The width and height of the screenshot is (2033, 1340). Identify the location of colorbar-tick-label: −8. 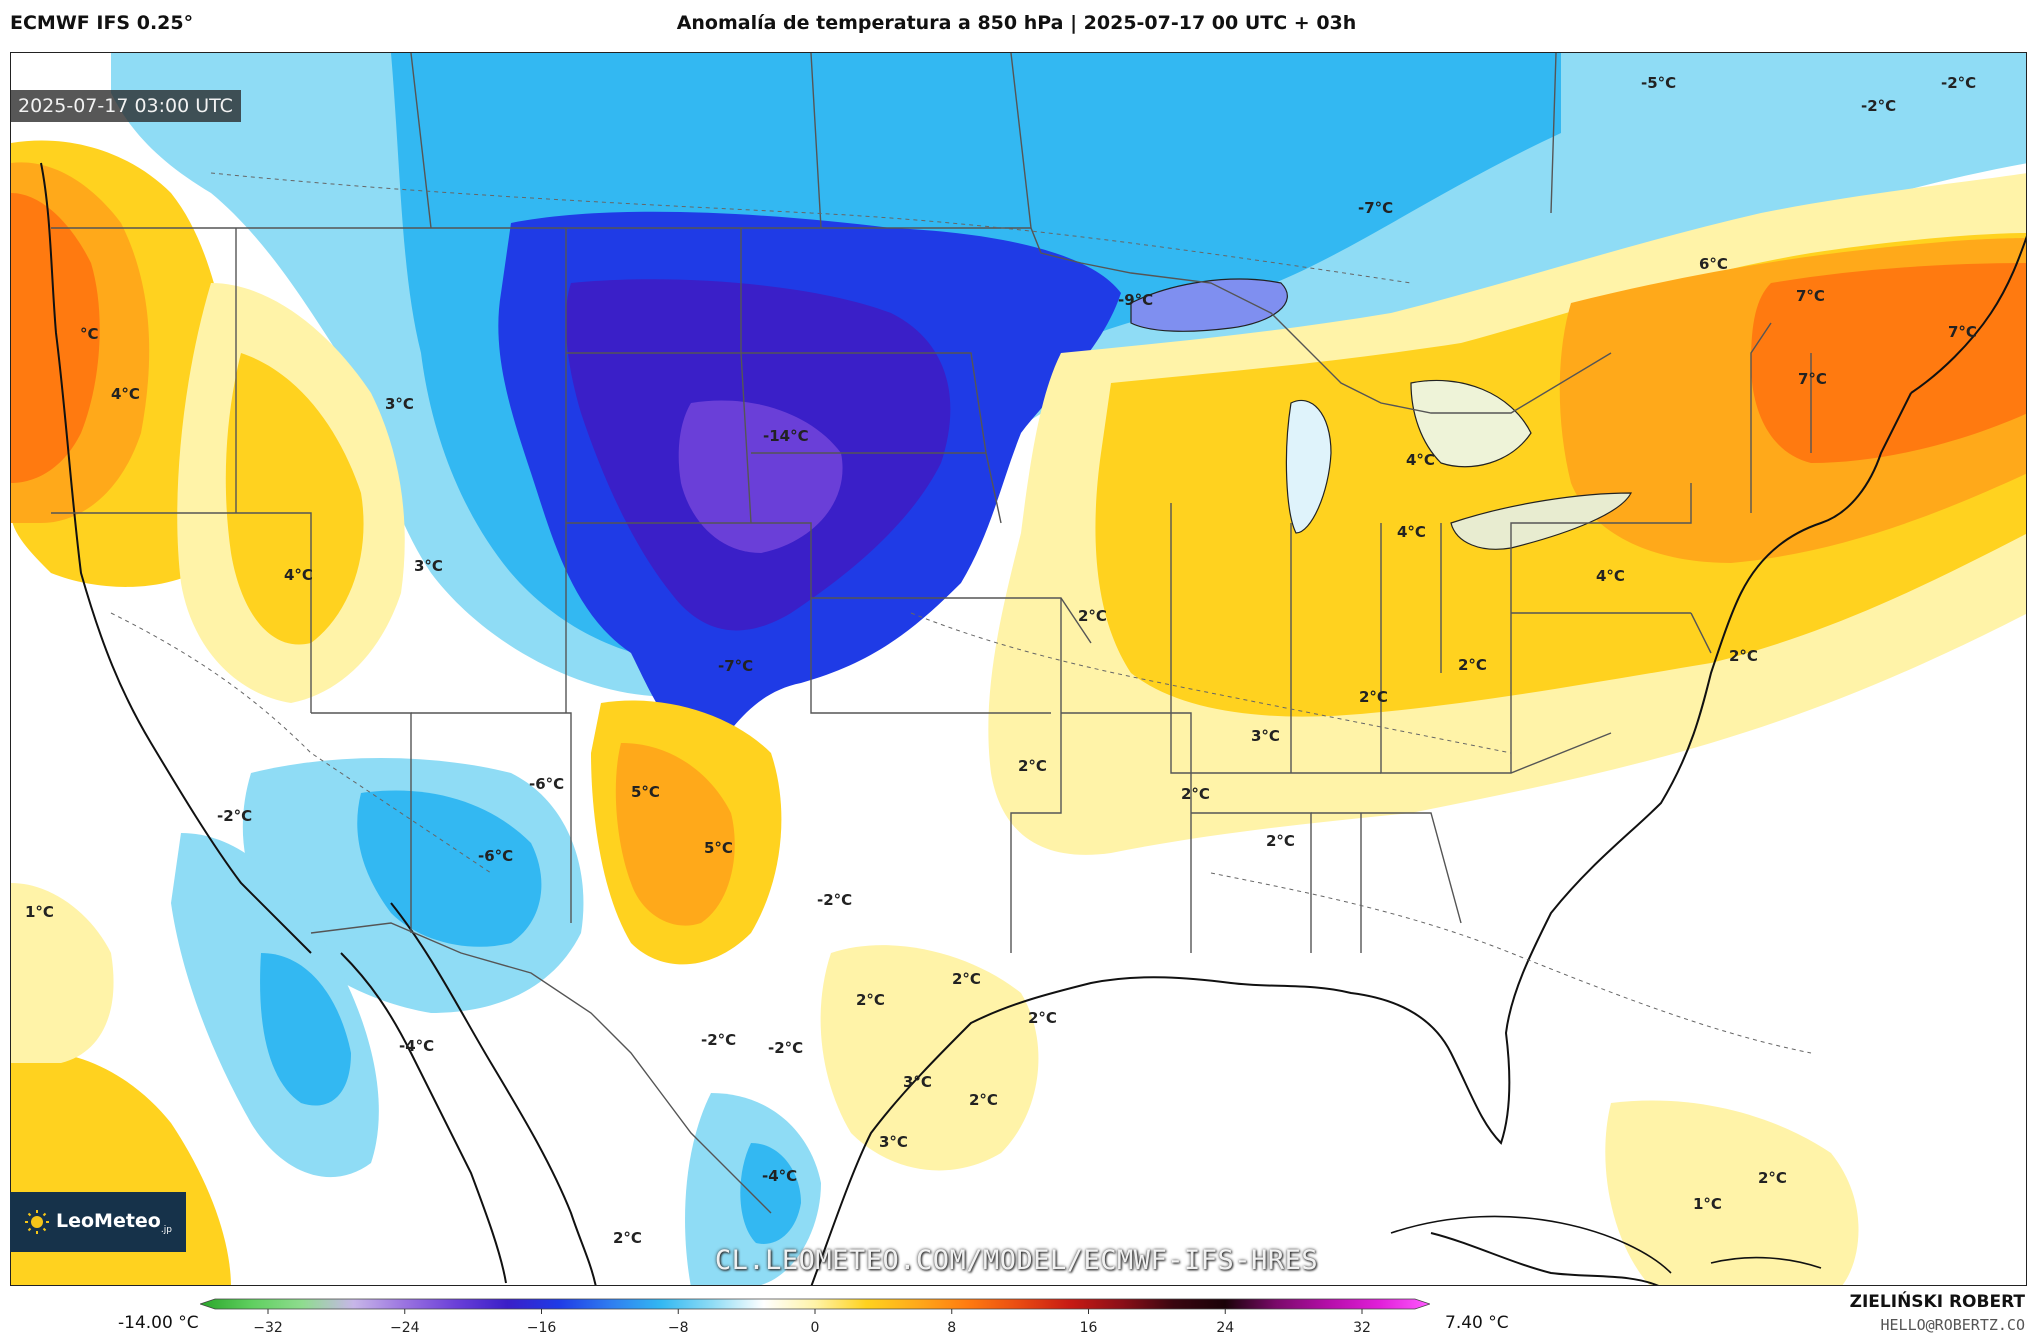
(678, 1328).